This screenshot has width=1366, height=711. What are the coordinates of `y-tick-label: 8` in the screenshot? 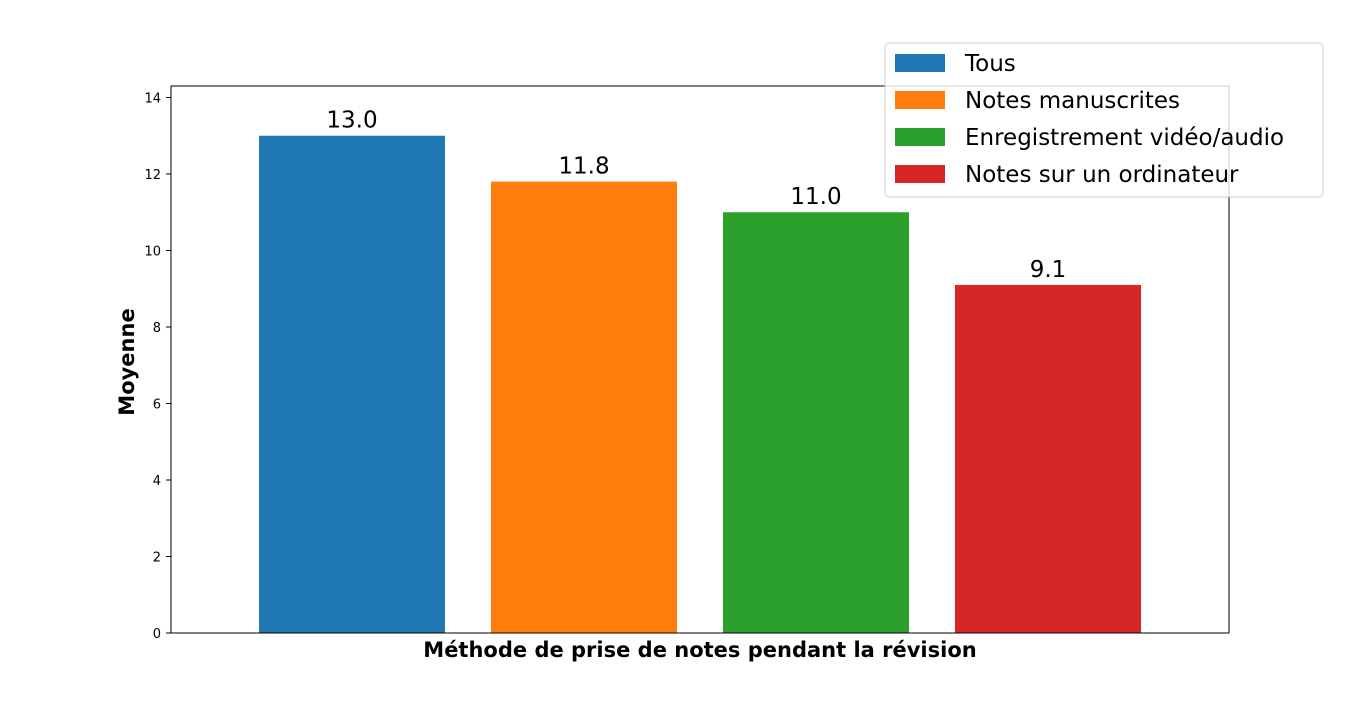 It's located at (157, 328).